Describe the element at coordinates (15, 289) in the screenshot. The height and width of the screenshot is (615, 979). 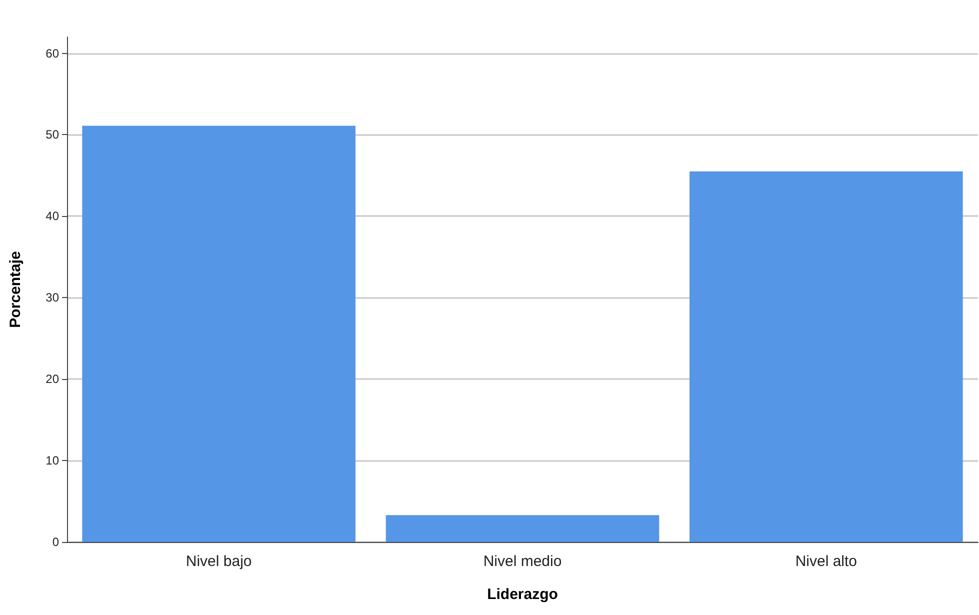
I see `y-axis-title: Porcentaje` at that location.